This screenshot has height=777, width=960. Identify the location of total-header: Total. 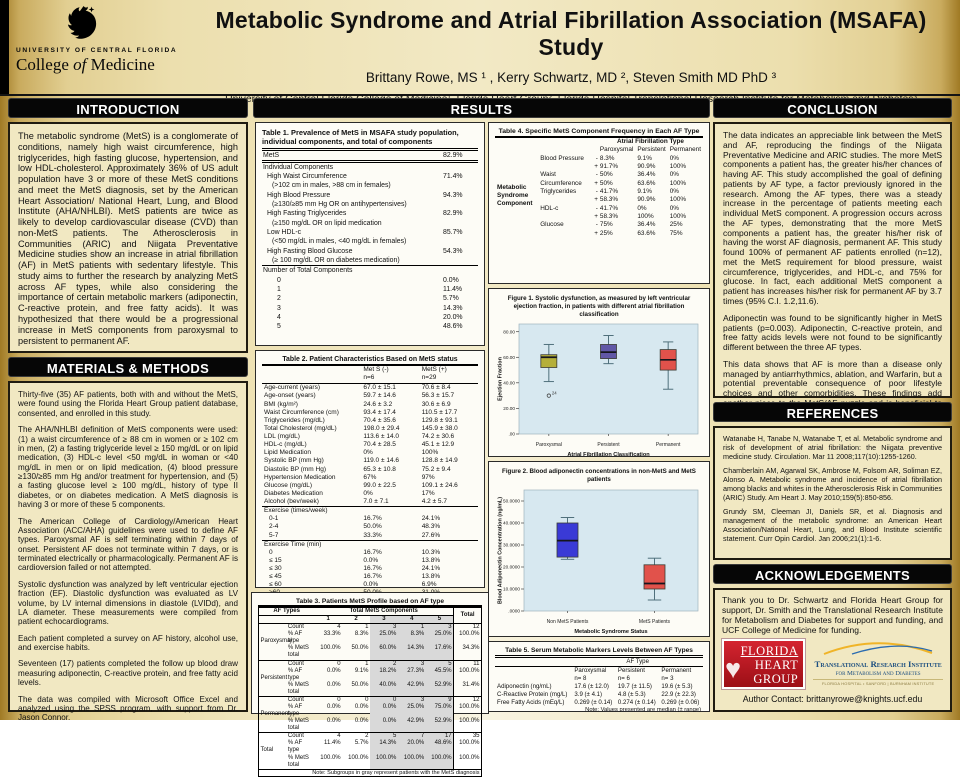
(468, 616).